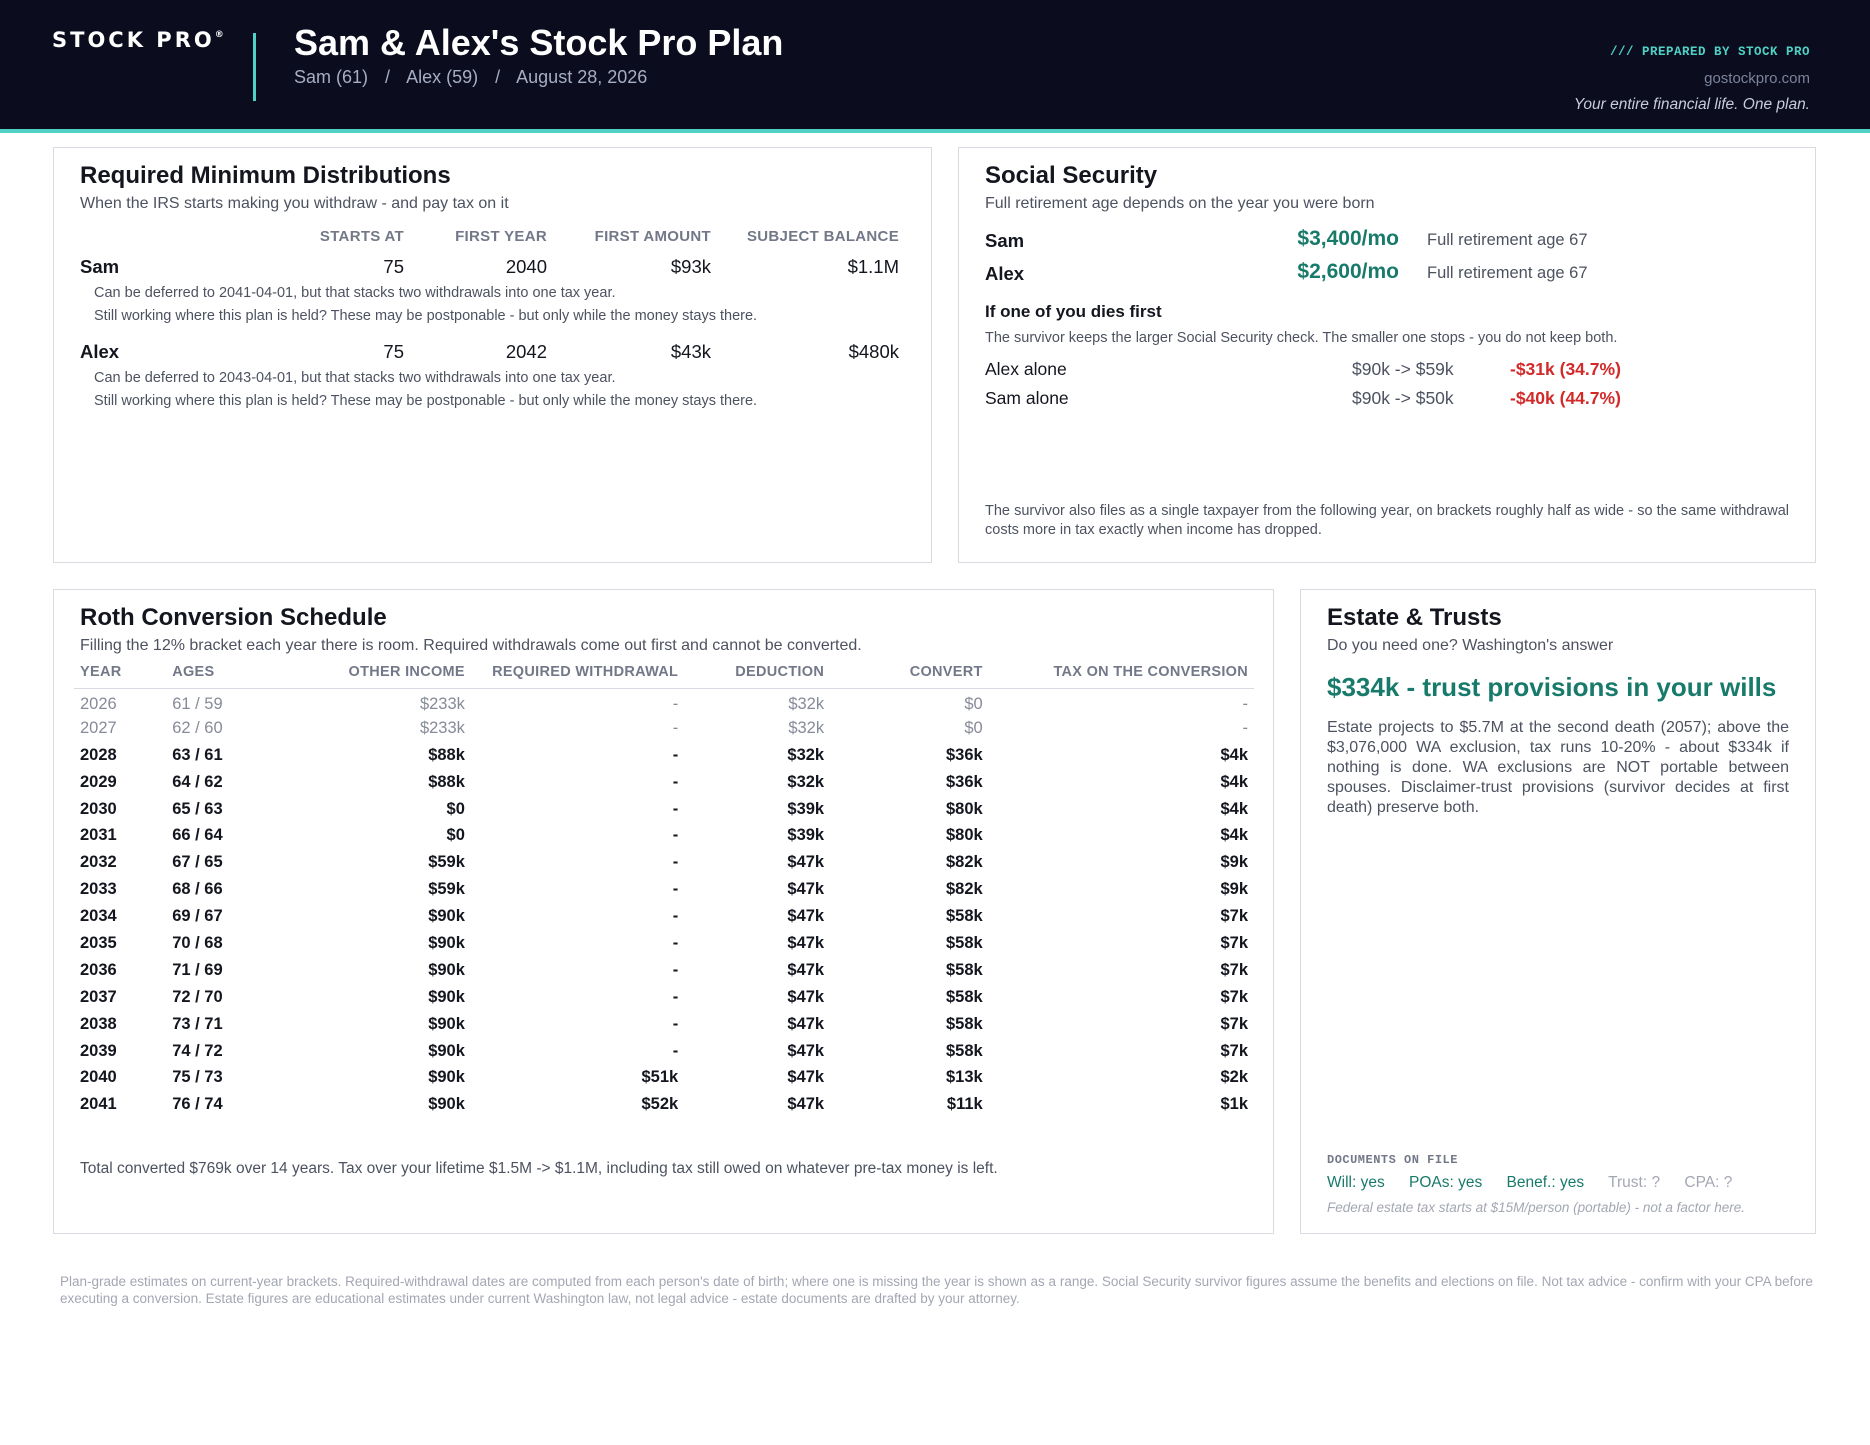 This screenshot has width=1870, height=1445. Describe the element at coordinates (98, 996) in the screenshot. I see `roth-year: 2037` at that location.